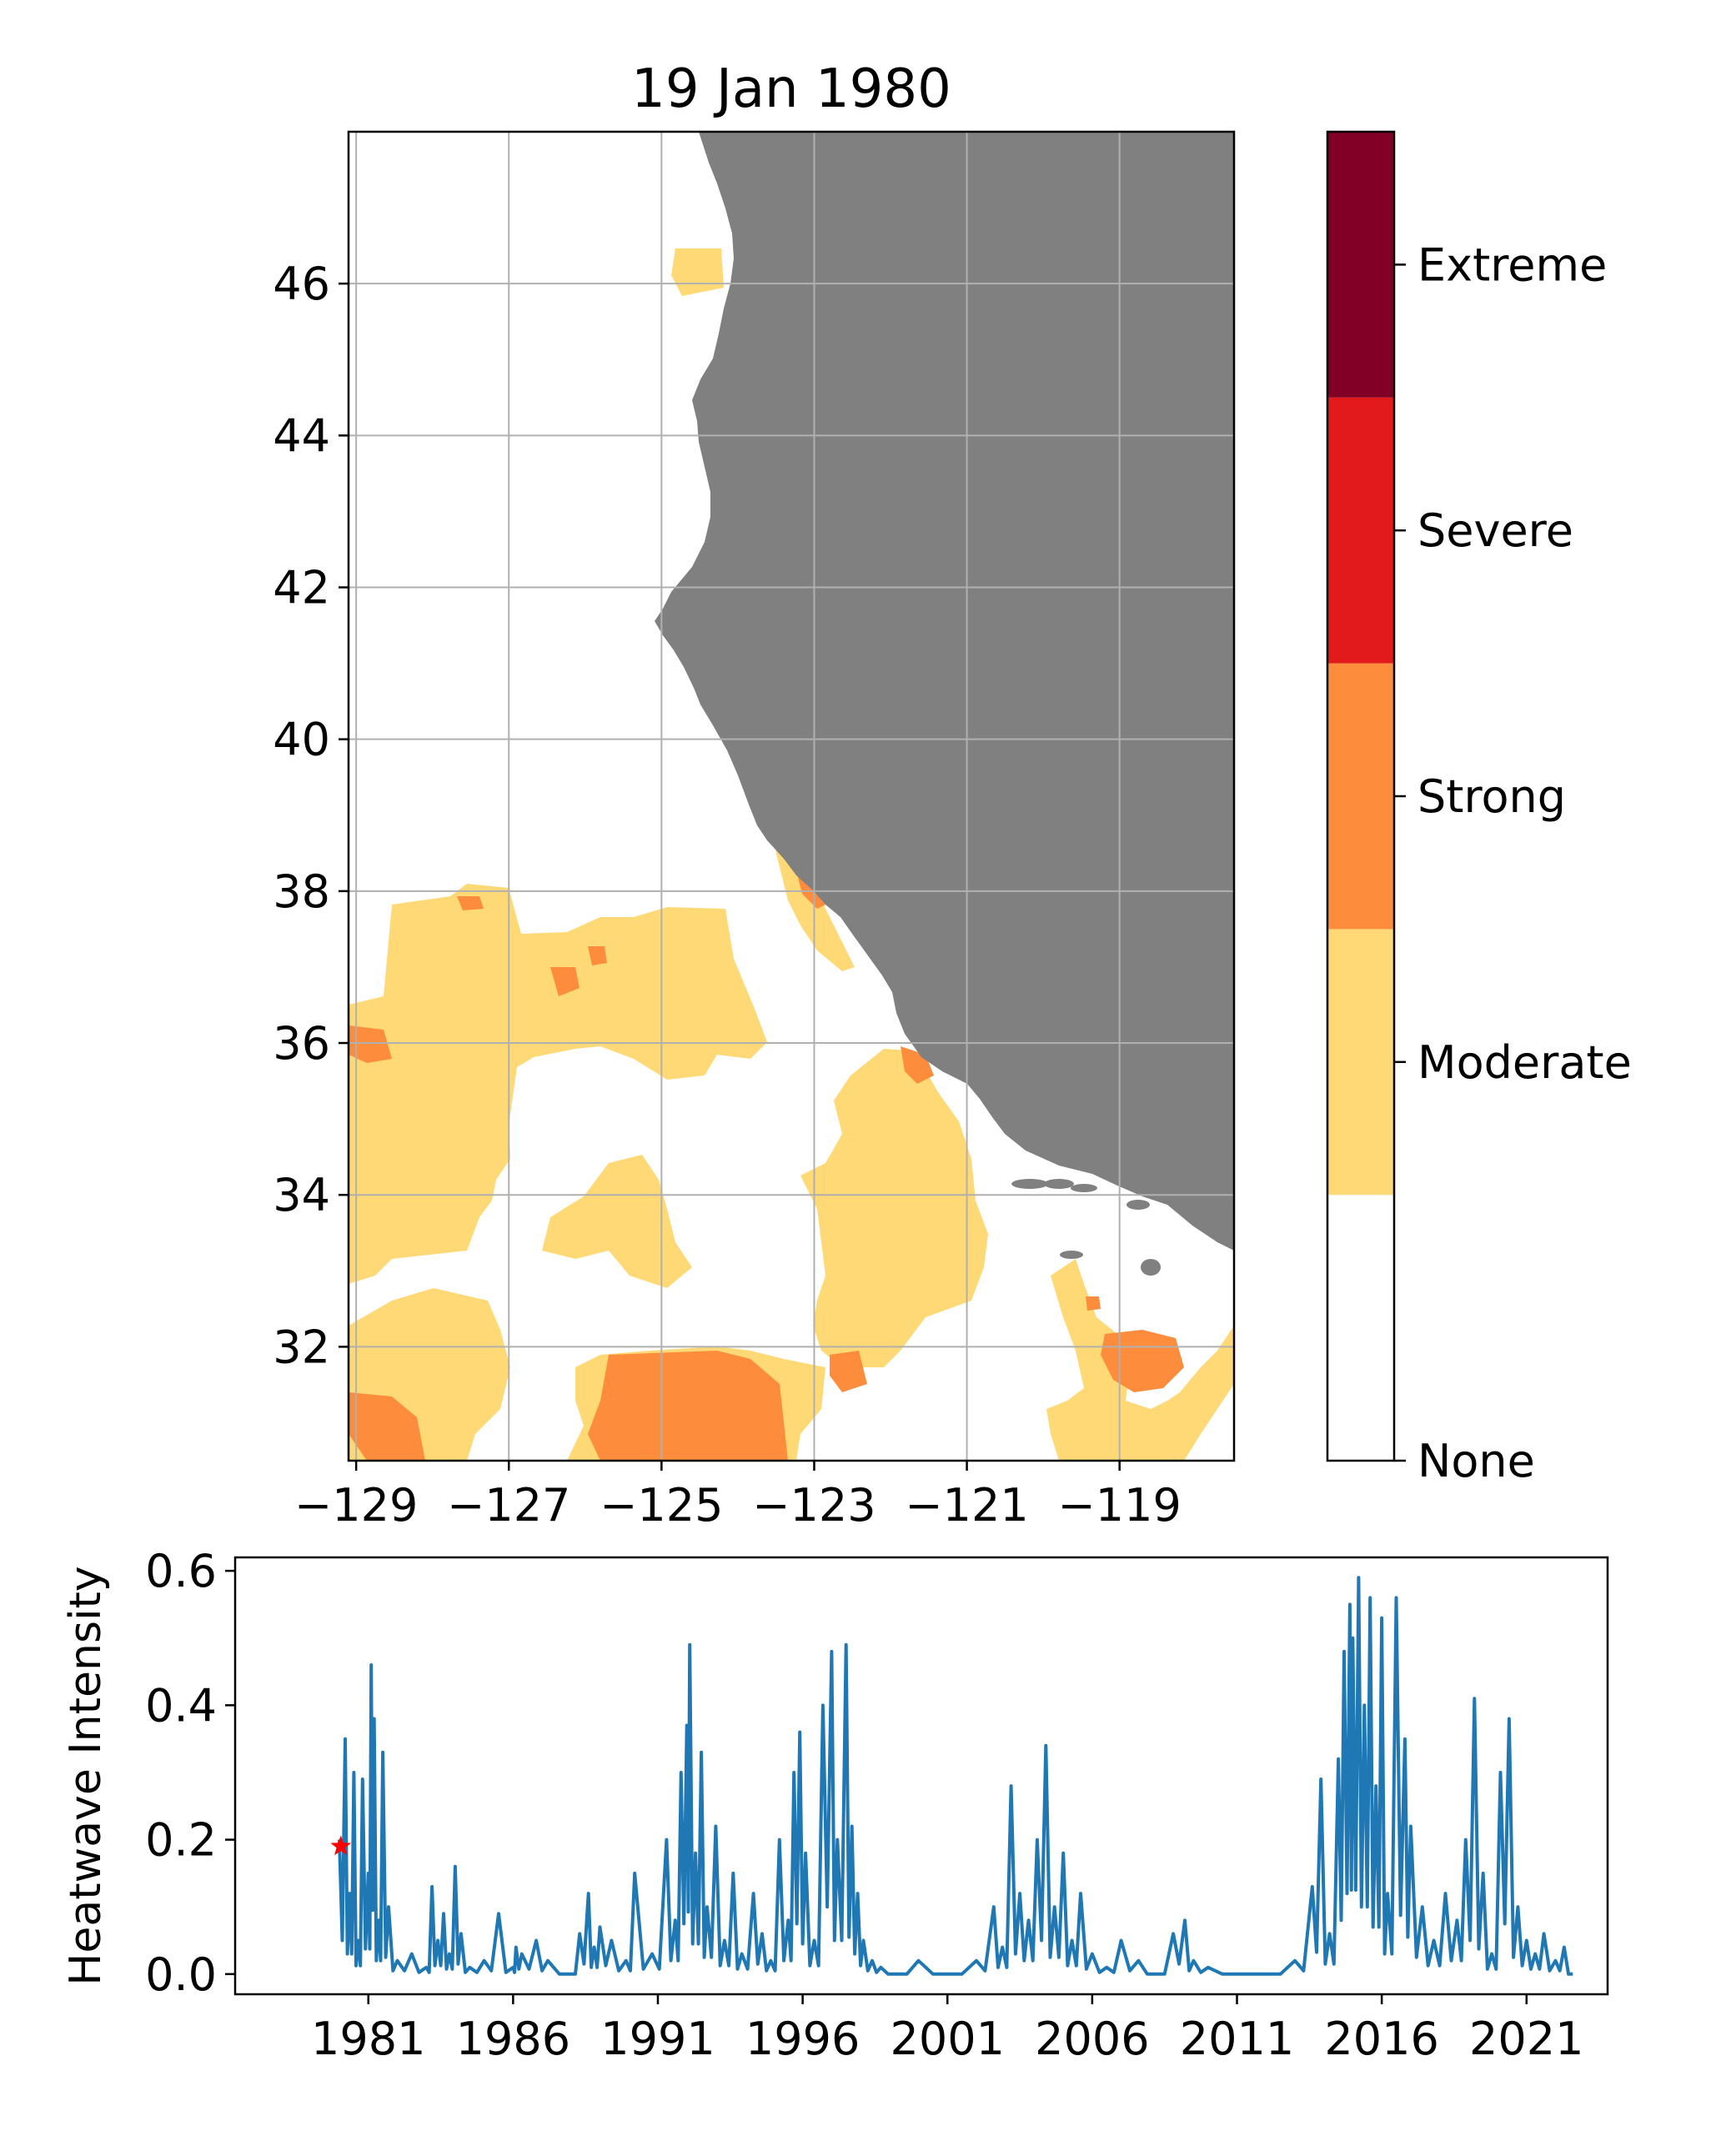 This screenshot has width=1721, height=2156. Describe the element at coordinates (1491, 796) in the screenshot. I see `colorbar-label: Strong` at that location.